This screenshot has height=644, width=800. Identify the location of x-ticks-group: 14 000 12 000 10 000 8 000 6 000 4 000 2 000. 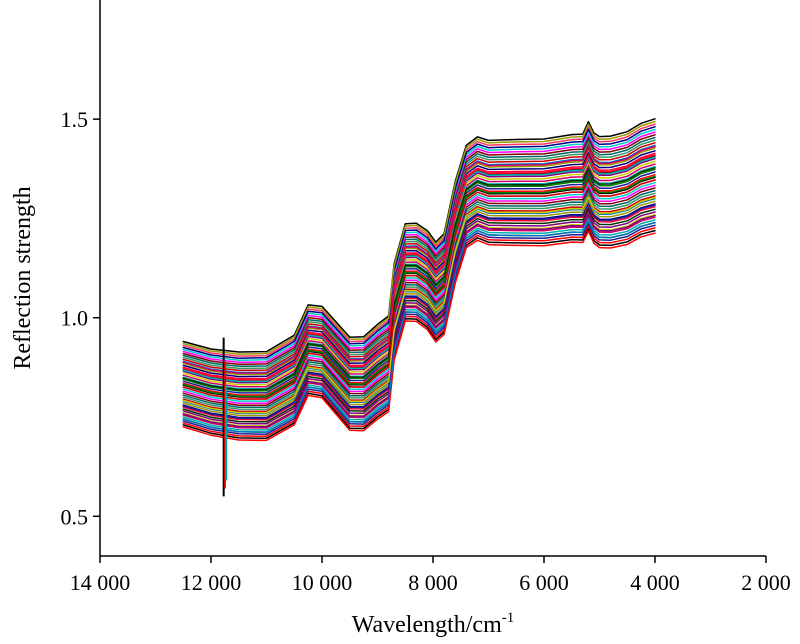
(430, 575).